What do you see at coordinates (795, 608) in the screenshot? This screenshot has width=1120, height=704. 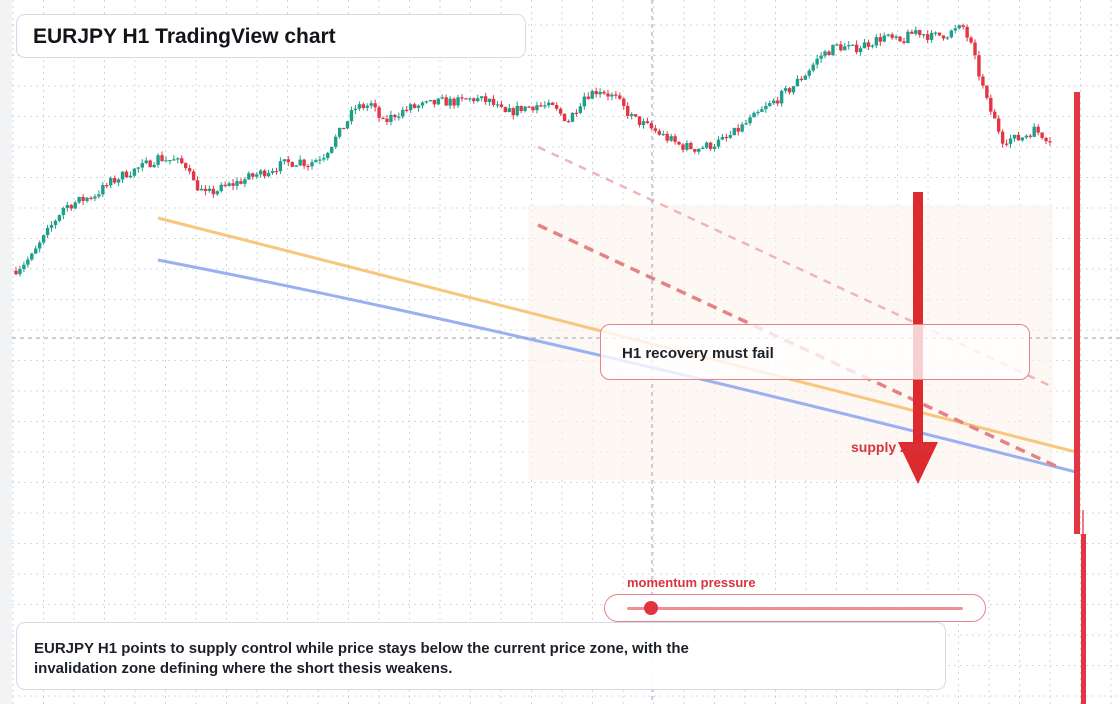 I see `momentum-pressure-slider` at bounding box center [795, 608].